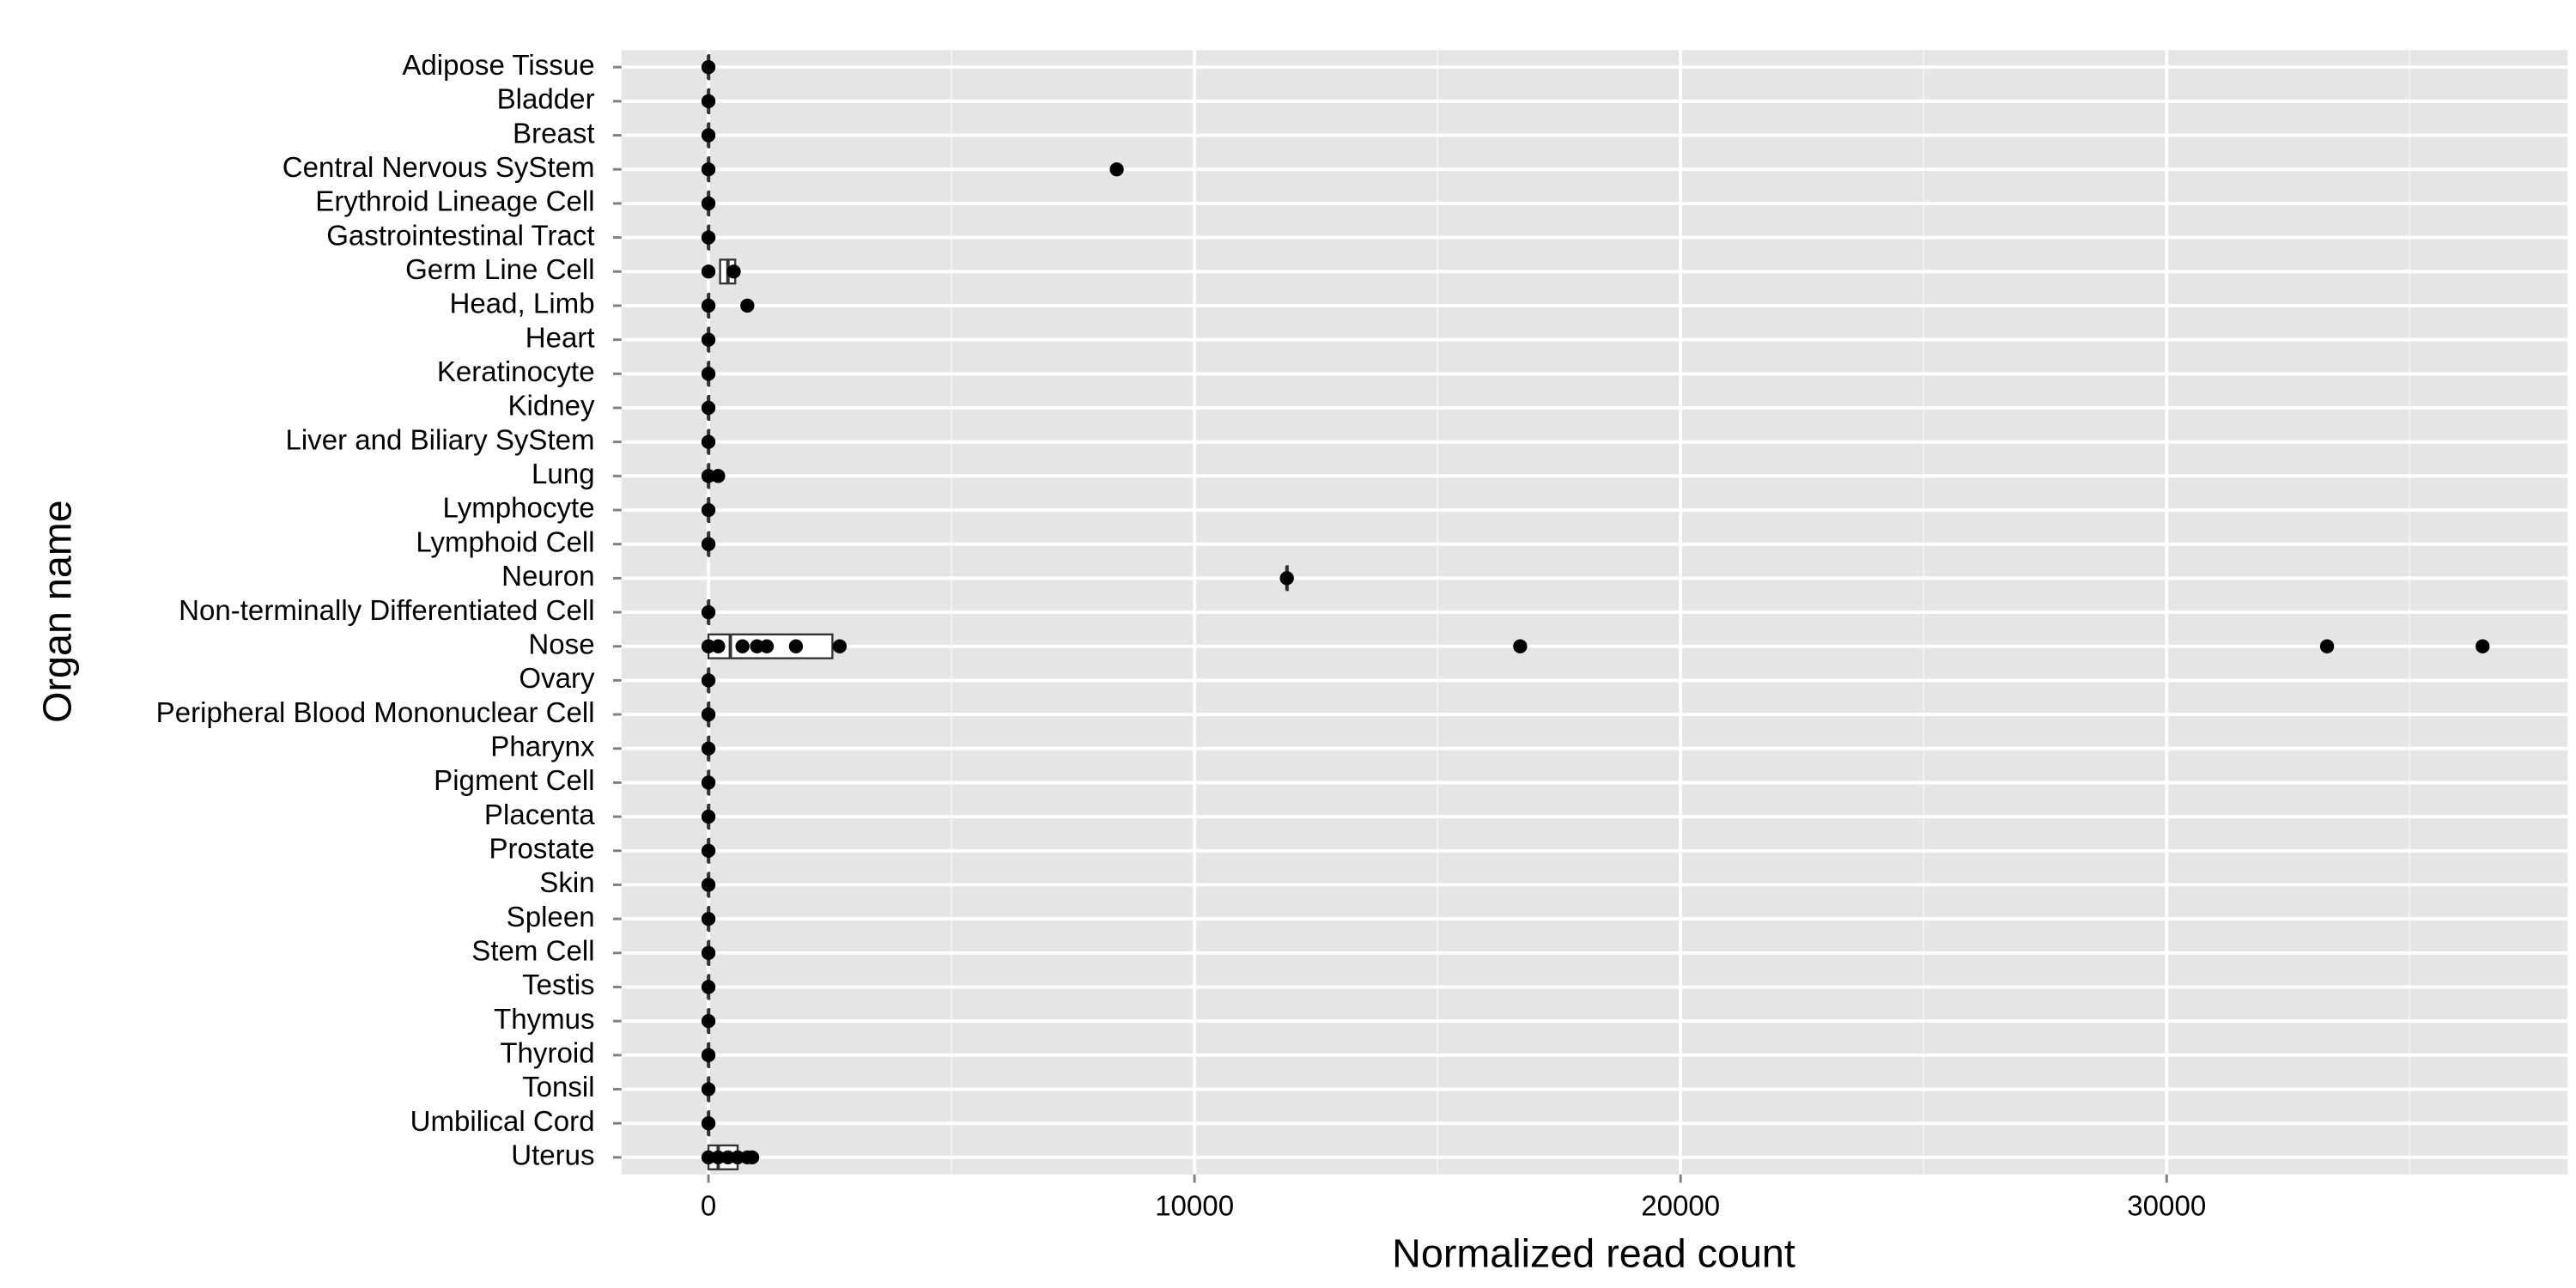 The height and width of the screenshot is (1288, 2576). Describe the element at coordinates (558, 985) in the screenshot. I see `y-tick-label: Testis` at that location.